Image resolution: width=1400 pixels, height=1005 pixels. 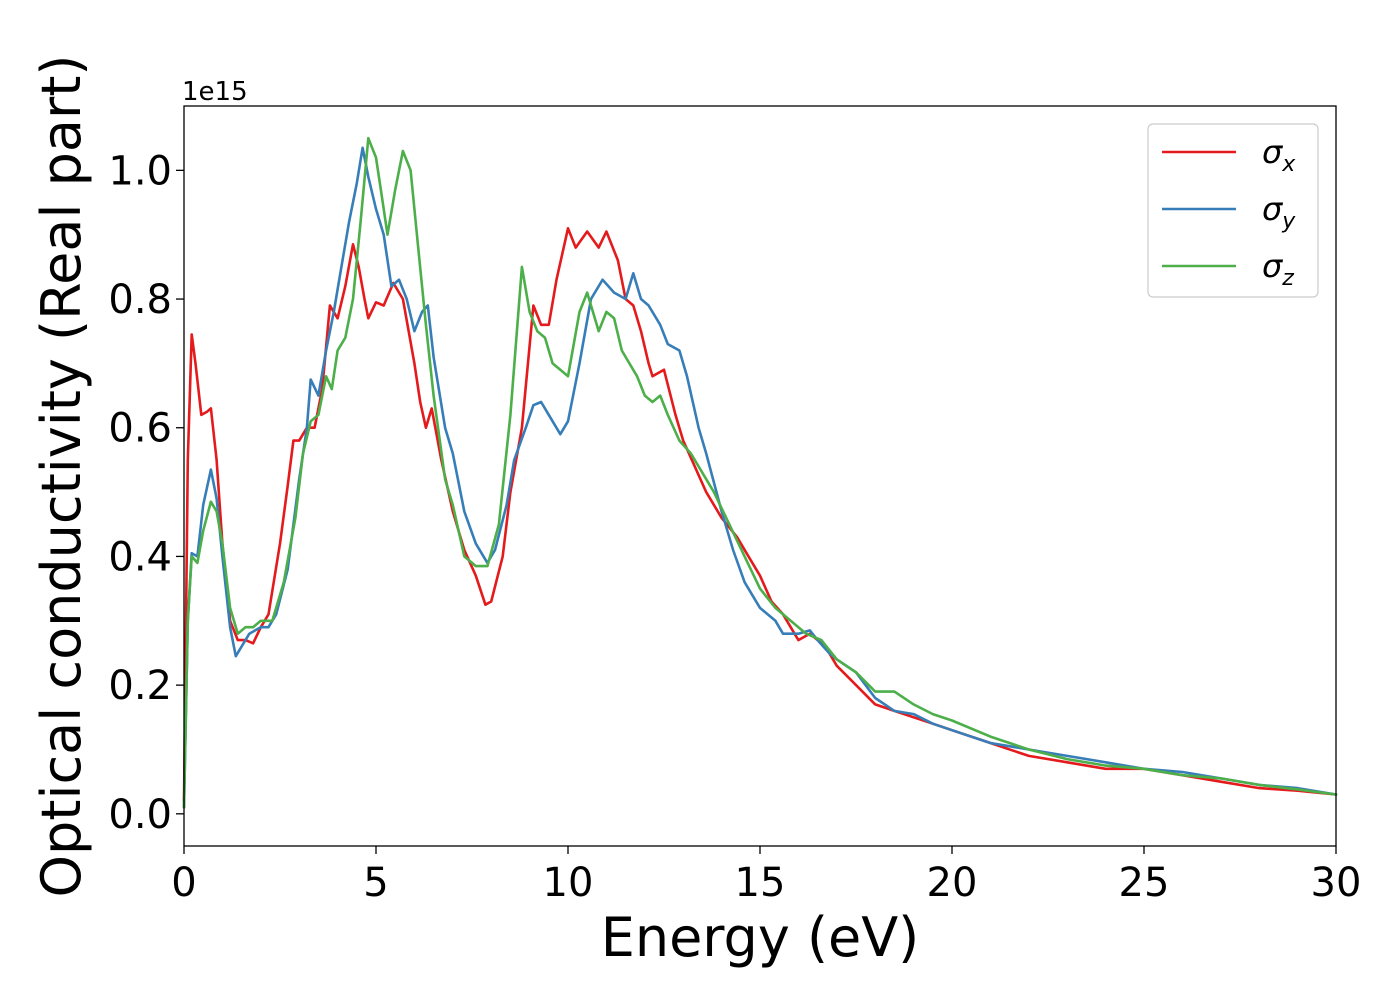 What do you see at coordinates (568, 883) in the screenshot?
I see `x-tick-label: 10` at bounding box center [568, 883].